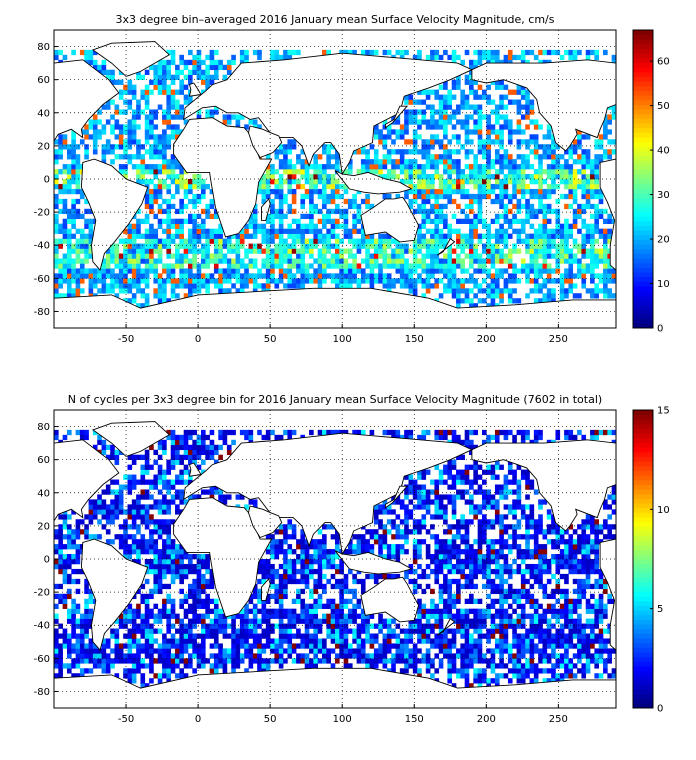 The height and width of the screenshot is (760, 696). I want to click on y-tick-label: 60, so click(43, 80).